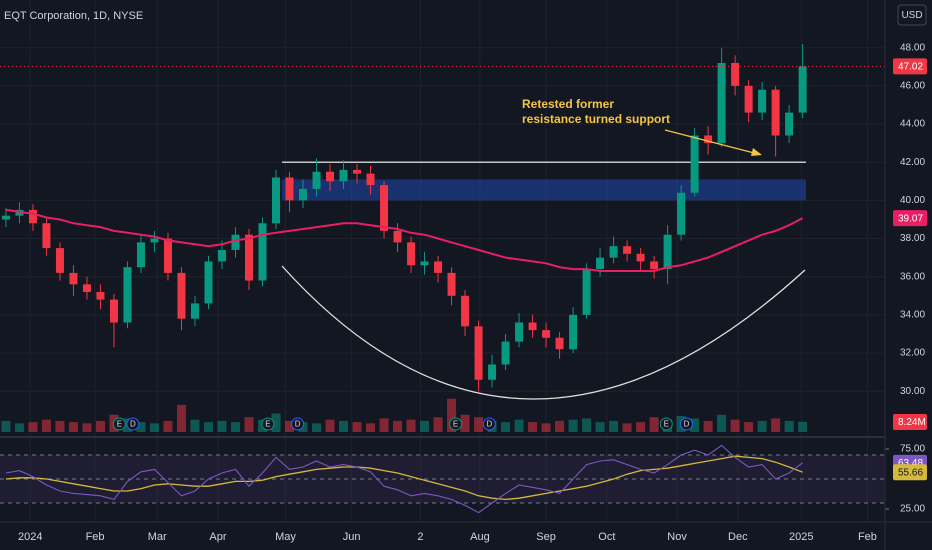 The image size is (932, 550). What do you see at coordinates (404, 478) in the screenshot?
I see `rsi-ma-line` at bounding box center [404, 478].